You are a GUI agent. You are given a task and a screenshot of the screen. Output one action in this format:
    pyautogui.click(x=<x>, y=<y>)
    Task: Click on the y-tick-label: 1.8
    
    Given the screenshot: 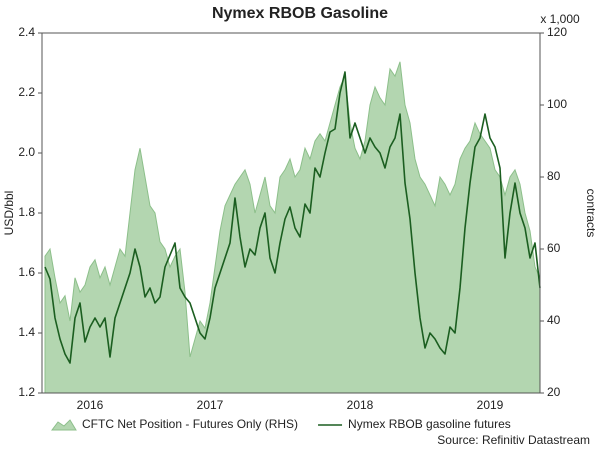 What is the action you would take?
    pyautogui.click(x=26, y=212)
    